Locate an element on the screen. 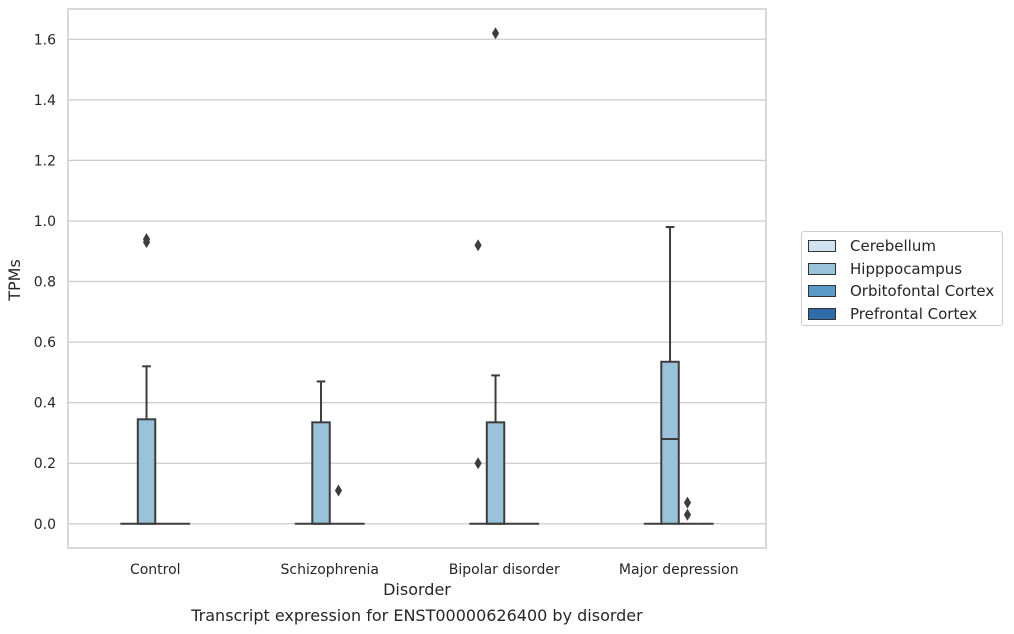 The height and width of the screenshot is (634, 1014). legend-item: Hipppocampus is located at coordinates (885, 269).